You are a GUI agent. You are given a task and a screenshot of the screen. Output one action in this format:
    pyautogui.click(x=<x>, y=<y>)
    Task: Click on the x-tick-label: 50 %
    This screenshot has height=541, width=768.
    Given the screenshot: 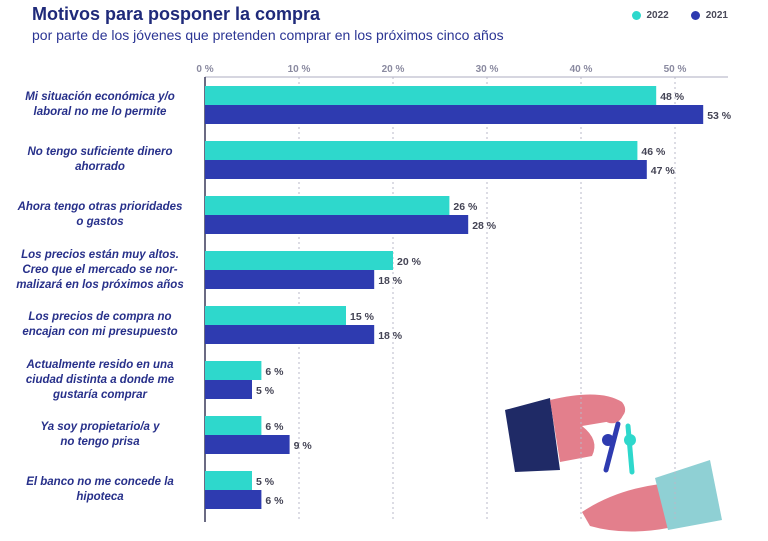 What is the action you would take?
    pyautogui.click(x=675, y=69)
    